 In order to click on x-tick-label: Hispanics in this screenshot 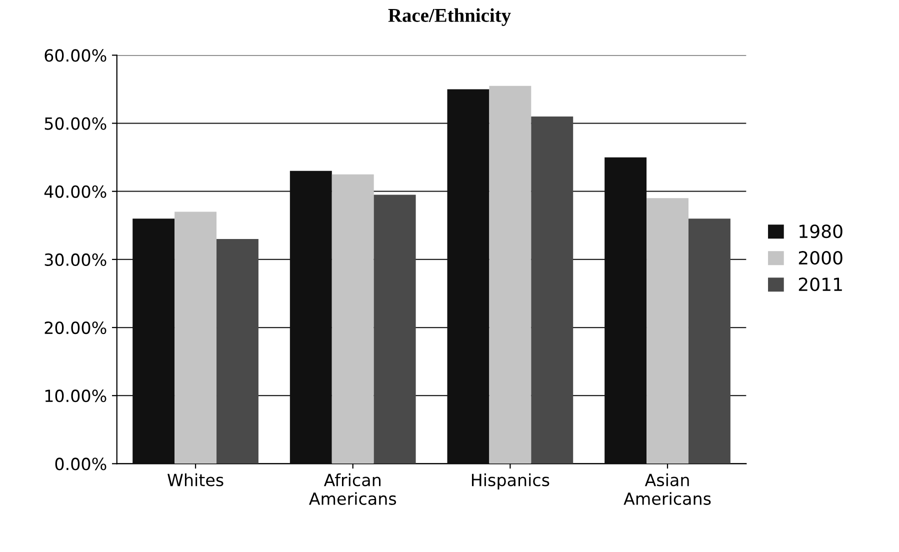, I will do `click(511, 481)`.